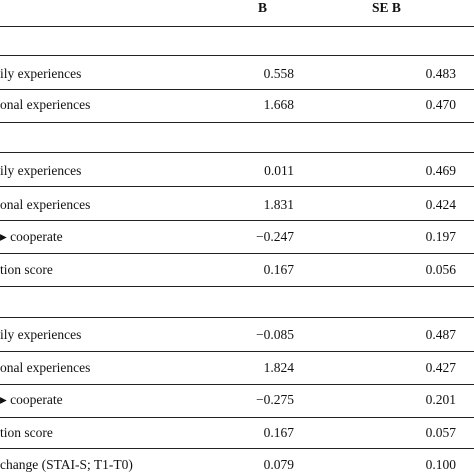  What do you see at coordinates (440, 464) in the screenshot?
I see `row-se-value: 0.100` at bounding box center [440, 464].